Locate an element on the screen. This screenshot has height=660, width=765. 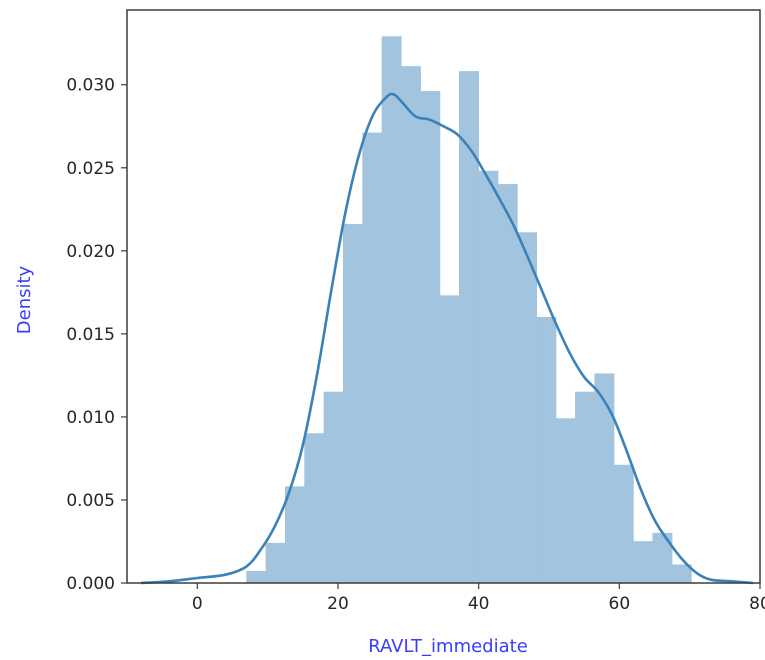
y-tick-label: 0.025 is located at coordinates (90, 169).